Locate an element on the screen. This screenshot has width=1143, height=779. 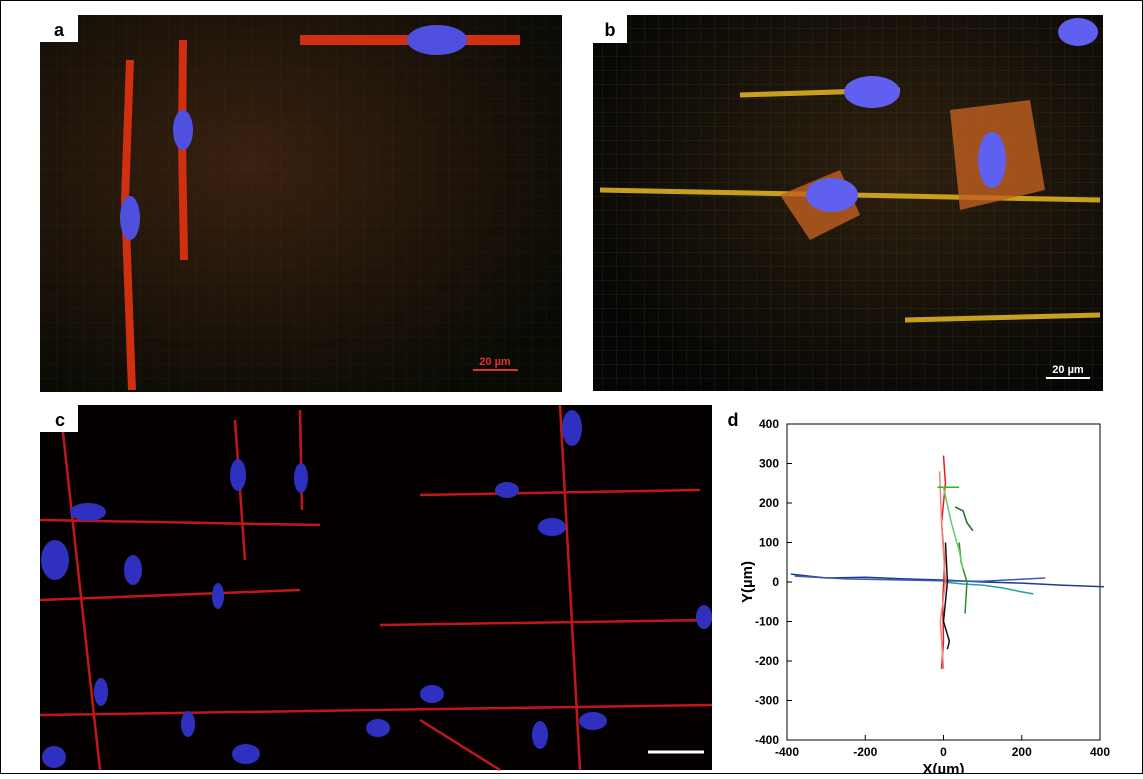
panel-label: a is located at coordinates (59, 30).